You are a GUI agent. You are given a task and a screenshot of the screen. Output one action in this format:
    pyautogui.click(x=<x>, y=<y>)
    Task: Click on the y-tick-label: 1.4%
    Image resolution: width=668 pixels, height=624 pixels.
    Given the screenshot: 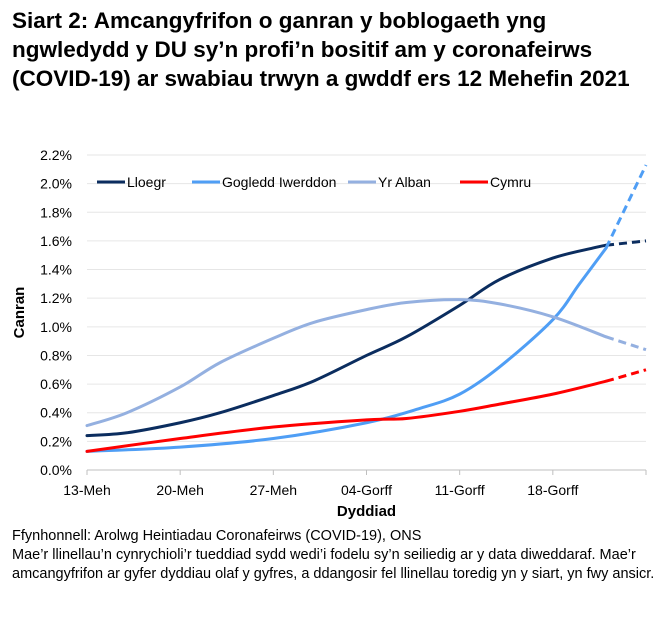 What is the action you would take?
    pyautogui.click(x=56, y=270)
    